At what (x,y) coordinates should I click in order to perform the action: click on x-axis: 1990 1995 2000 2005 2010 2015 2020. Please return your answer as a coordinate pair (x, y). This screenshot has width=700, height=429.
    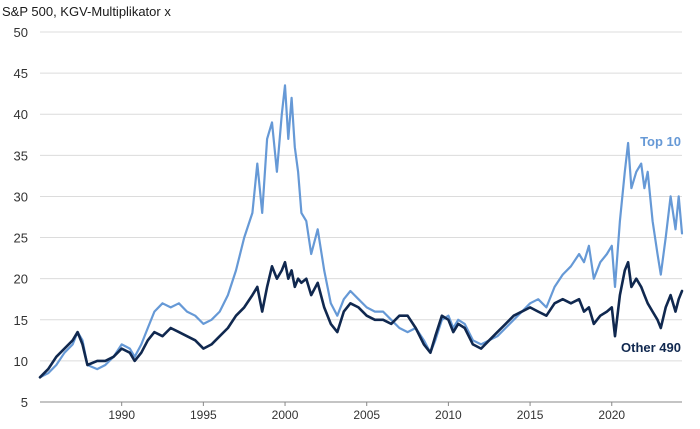
    Looking at the image, I should click on (361, 411).